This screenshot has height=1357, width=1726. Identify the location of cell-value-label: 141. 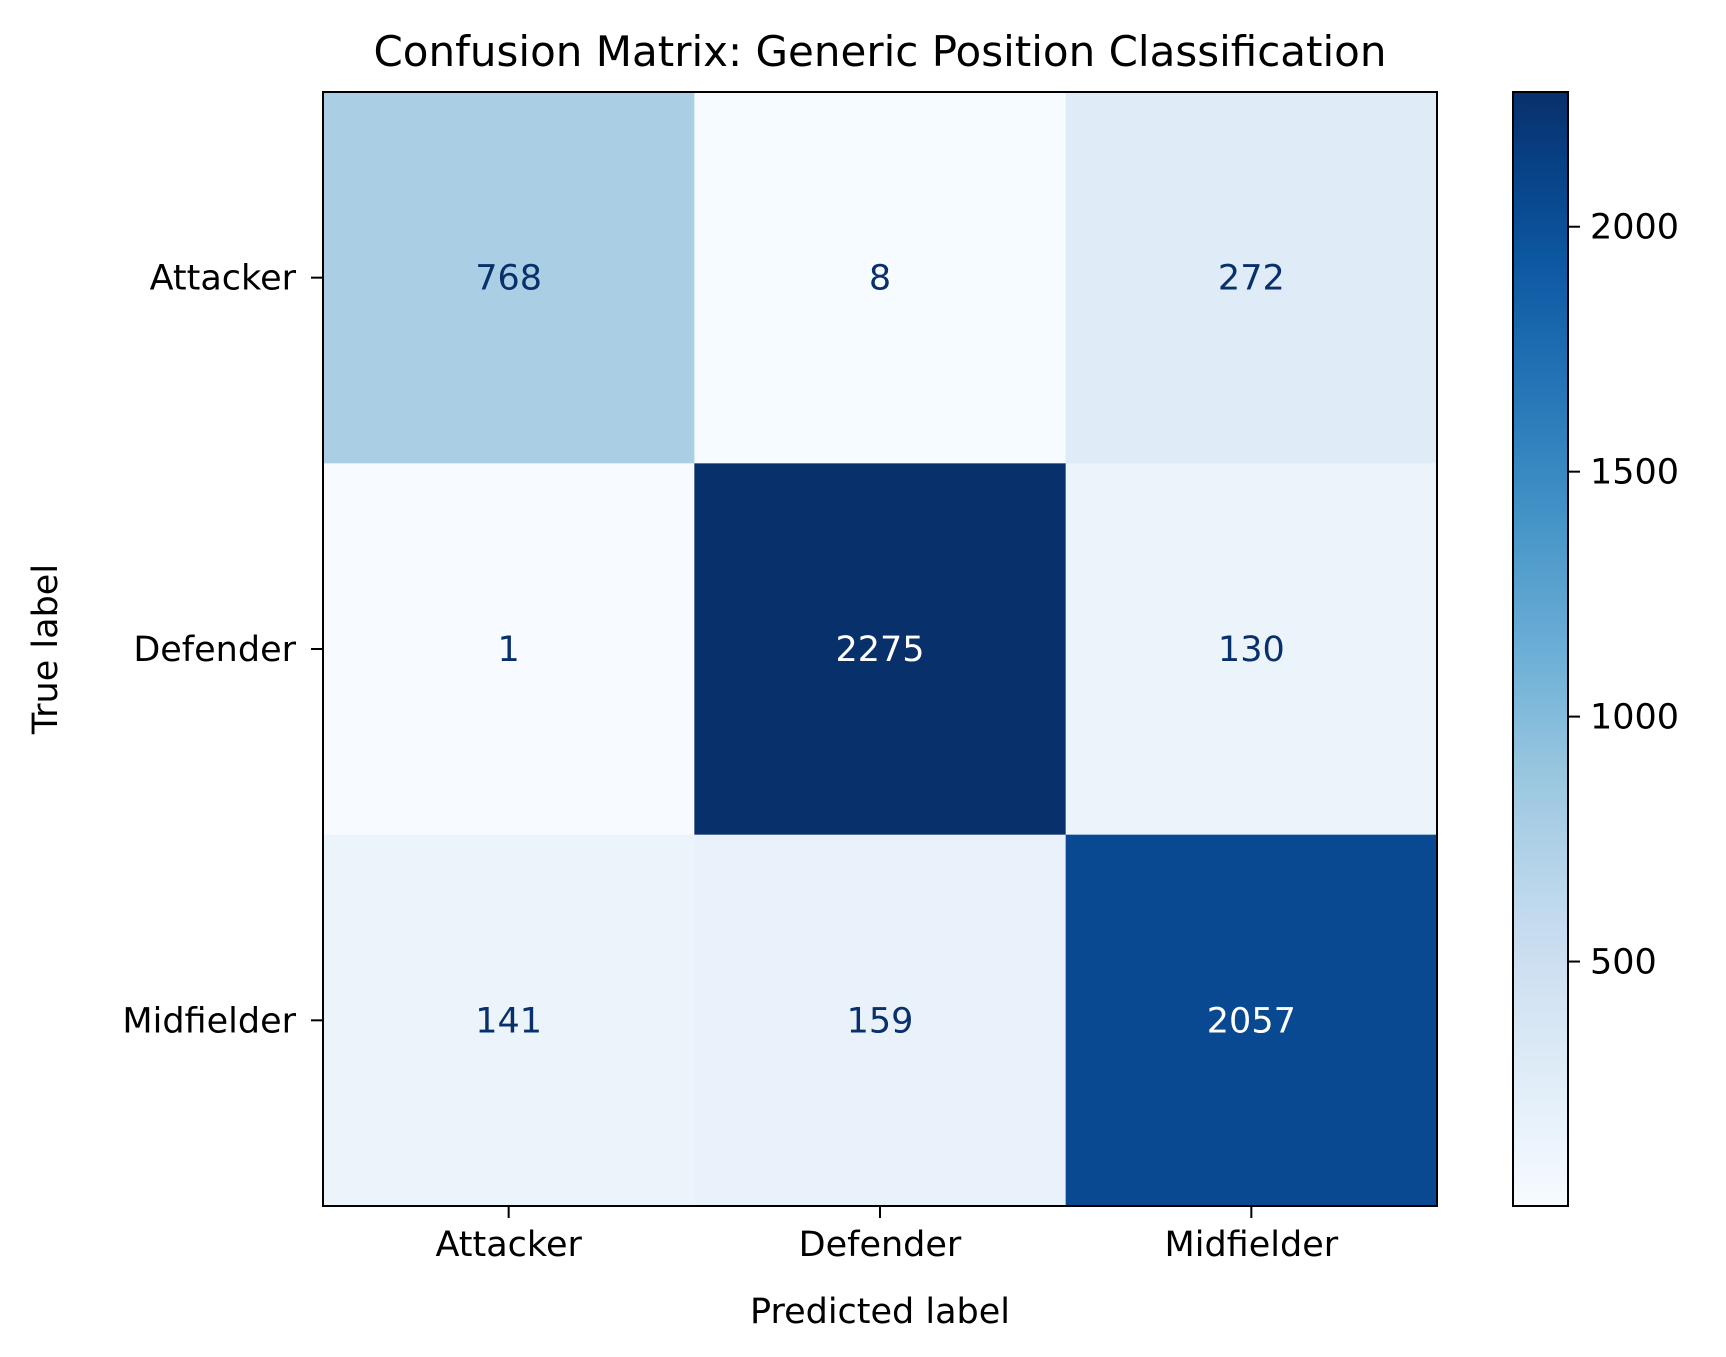
(508, 1021).